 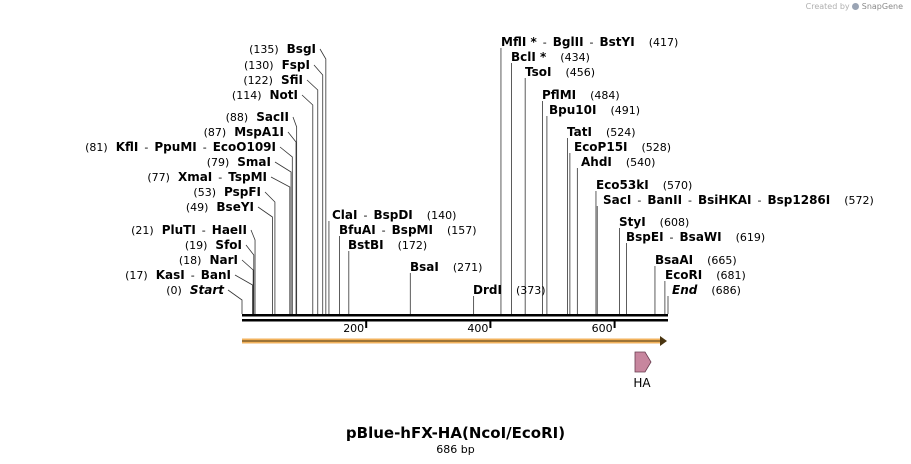 What do you see at coordinates (127, 147) in the screenshot?
I see `enzyme-name-kfli: KflI` at bounding box center [127, 147].